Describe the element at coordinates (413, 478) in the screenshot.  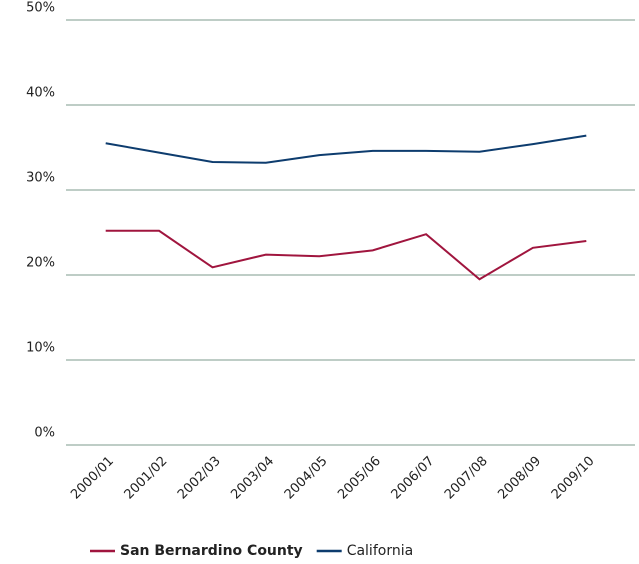
I see `x-tick-label: 2006/07` at that location.